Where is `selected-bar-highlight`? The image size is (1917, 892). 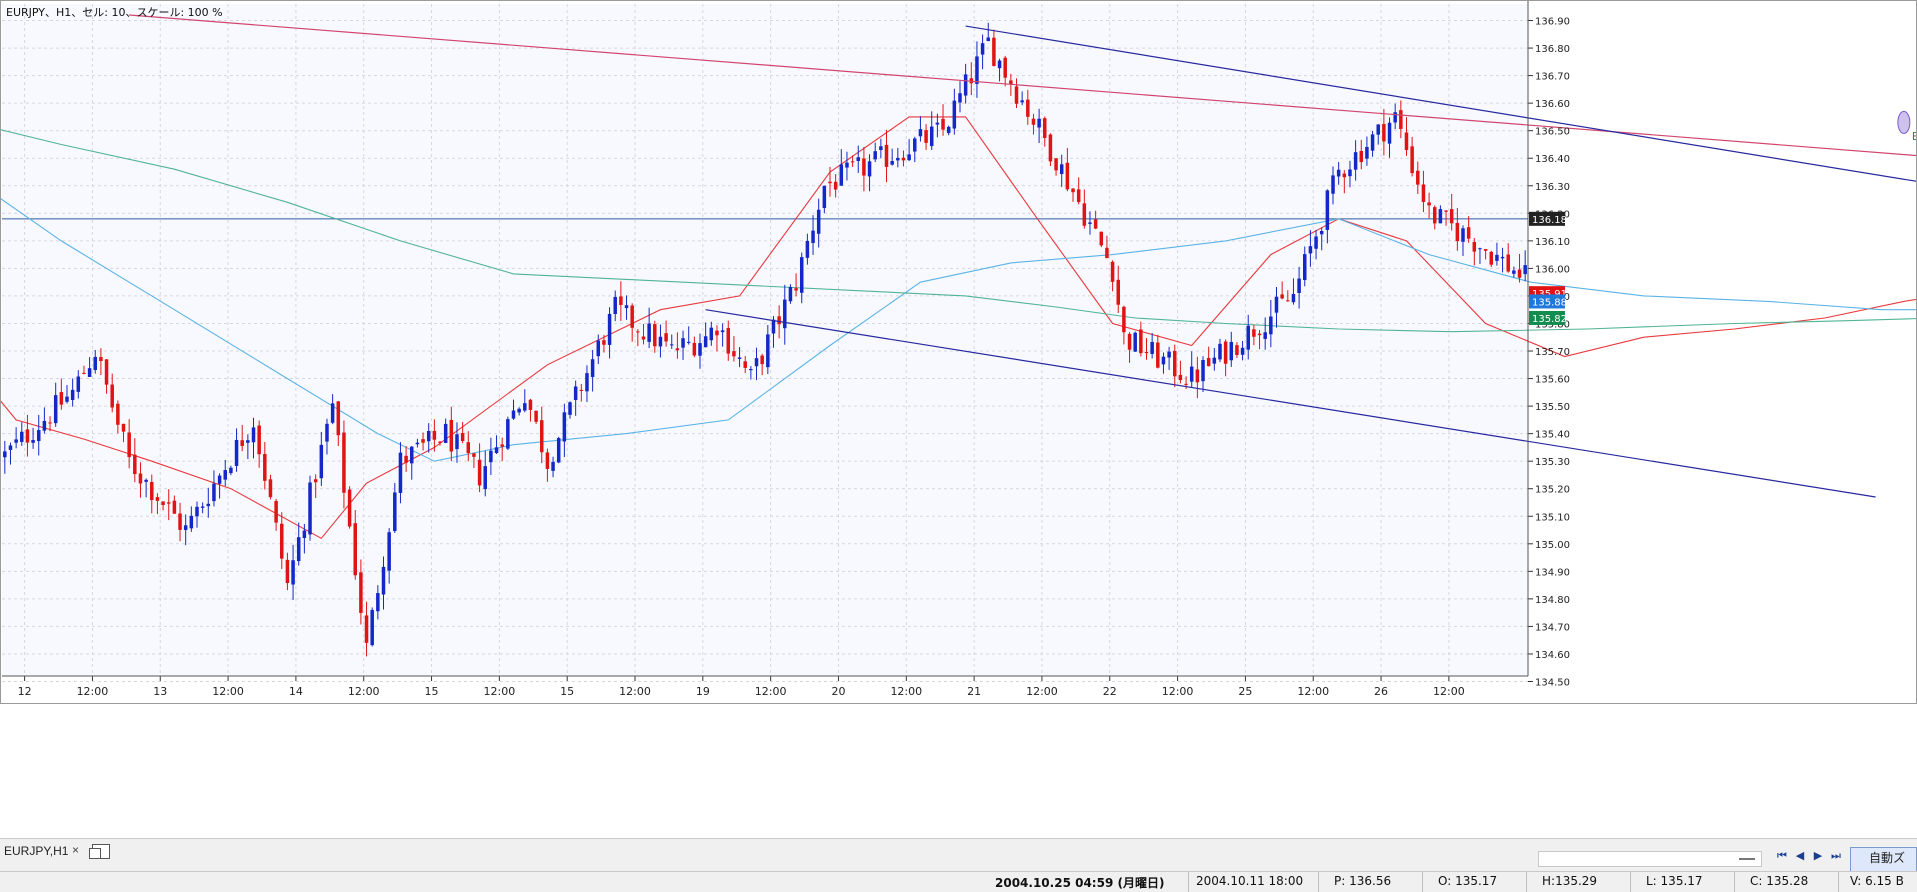 selected-bar-highlight is located at coordinates (1904, 122).